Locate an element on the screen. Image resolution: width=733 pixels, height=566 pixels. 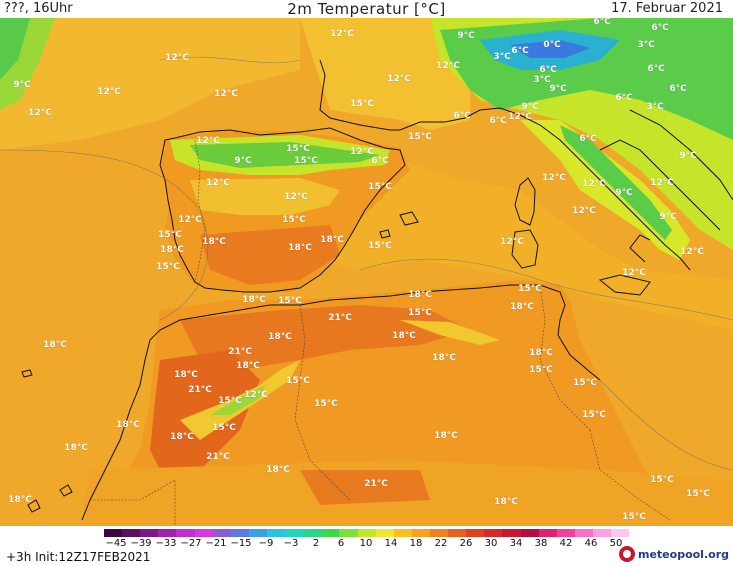
legend-tick-label: −33 is located at coordinates (166, 543).